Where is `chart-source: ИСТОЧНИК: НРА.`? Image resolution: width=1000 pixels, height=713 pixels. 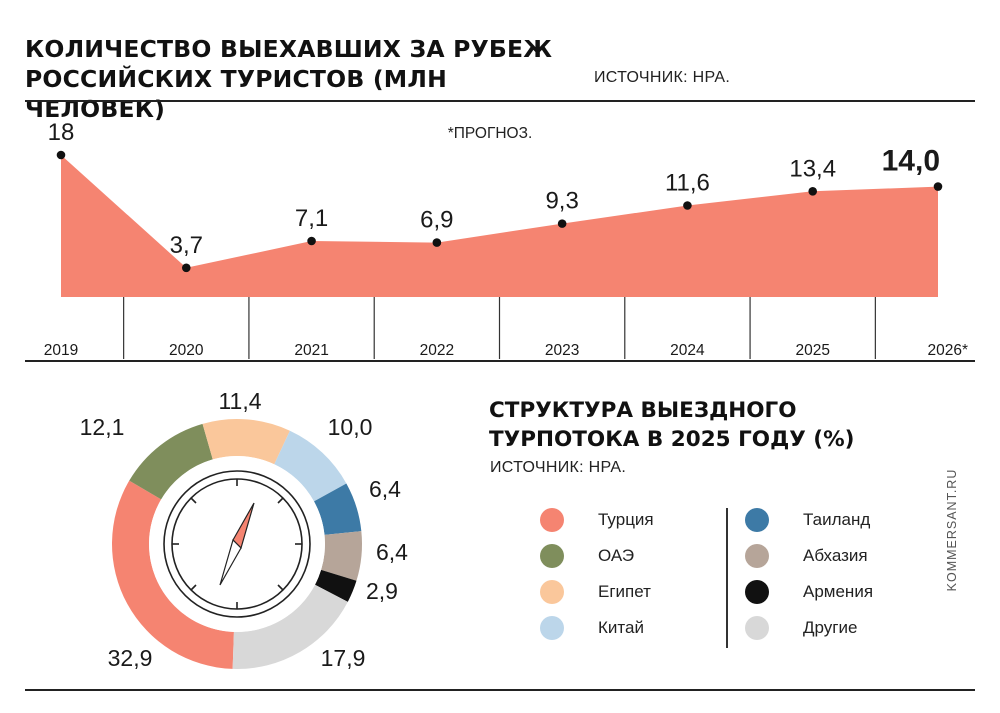
chart-source: ИСТОЧНИК: НРА. is located at coordinates (662, 77).